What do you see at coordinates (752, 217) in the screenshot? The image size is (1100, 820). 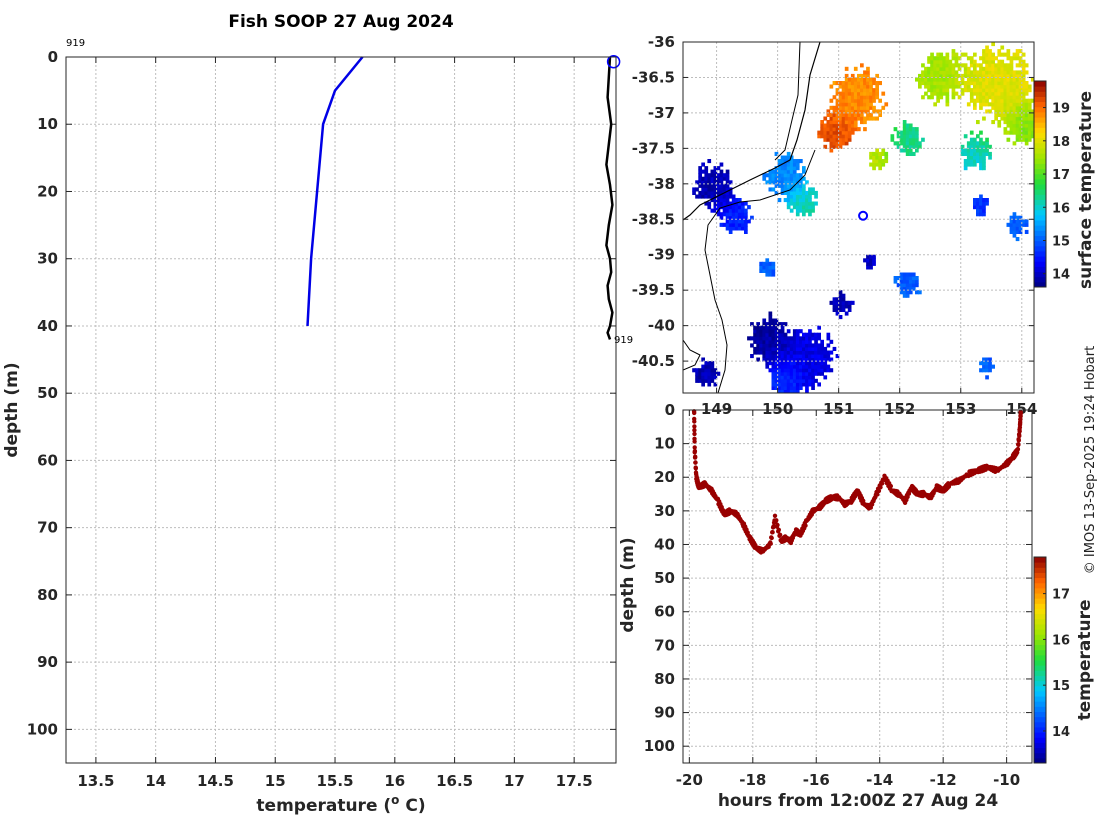 I see `map-coastlines` at bounding box center [752, 217].